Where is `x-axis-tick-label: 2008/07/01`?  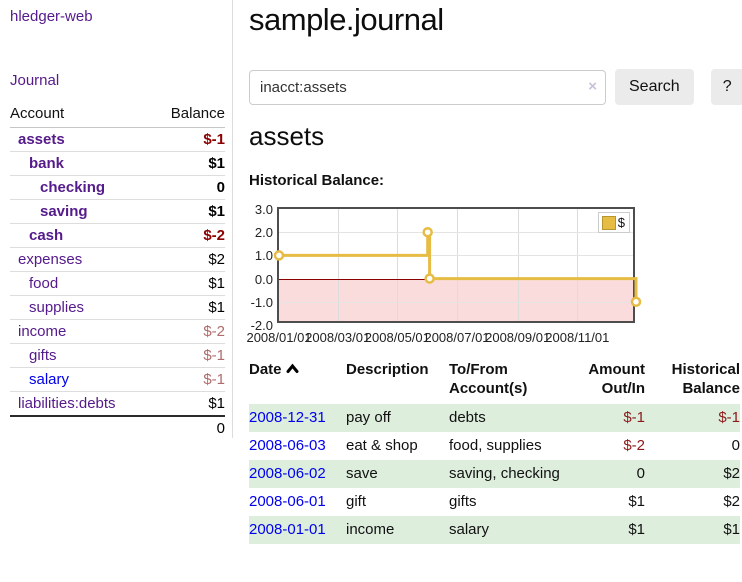
x-axis-tick-label: 2008/07/01 is located at coordinates (457, 337).